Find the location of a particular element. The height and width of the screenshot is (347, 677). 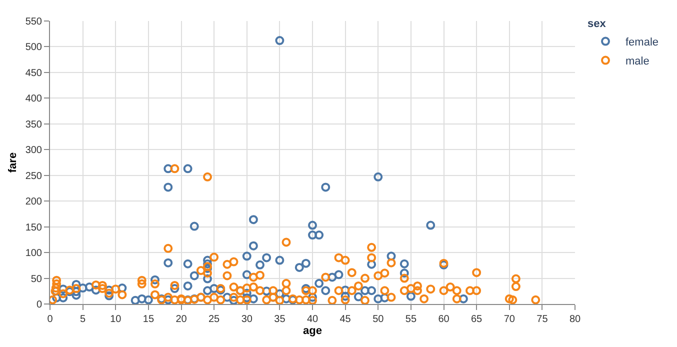

x-tick-label: 40 is located at coordinates (312, 319).